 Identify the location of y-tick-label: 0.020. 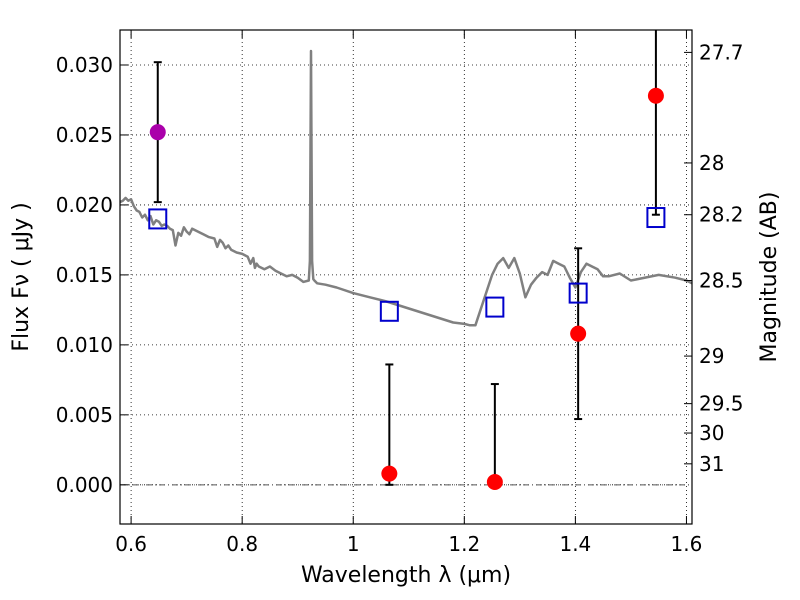
(84, 205).